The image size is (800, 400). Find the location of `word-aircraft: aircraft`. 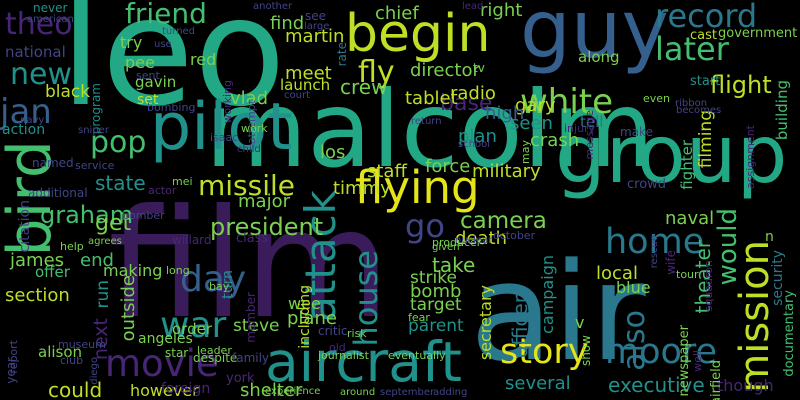

word-aircraft: aircraft is located at coordinates (363, 362).